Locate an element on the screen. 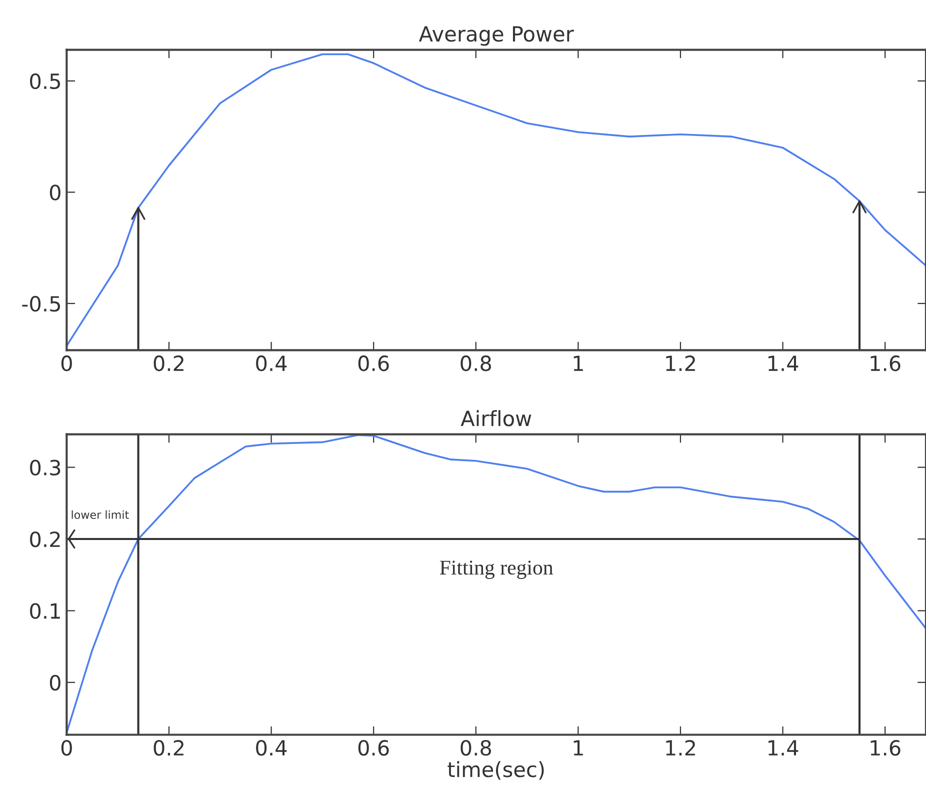 The image size is (926, 803). y-tick-label: -0.5 is located at coordinates (41, 304).